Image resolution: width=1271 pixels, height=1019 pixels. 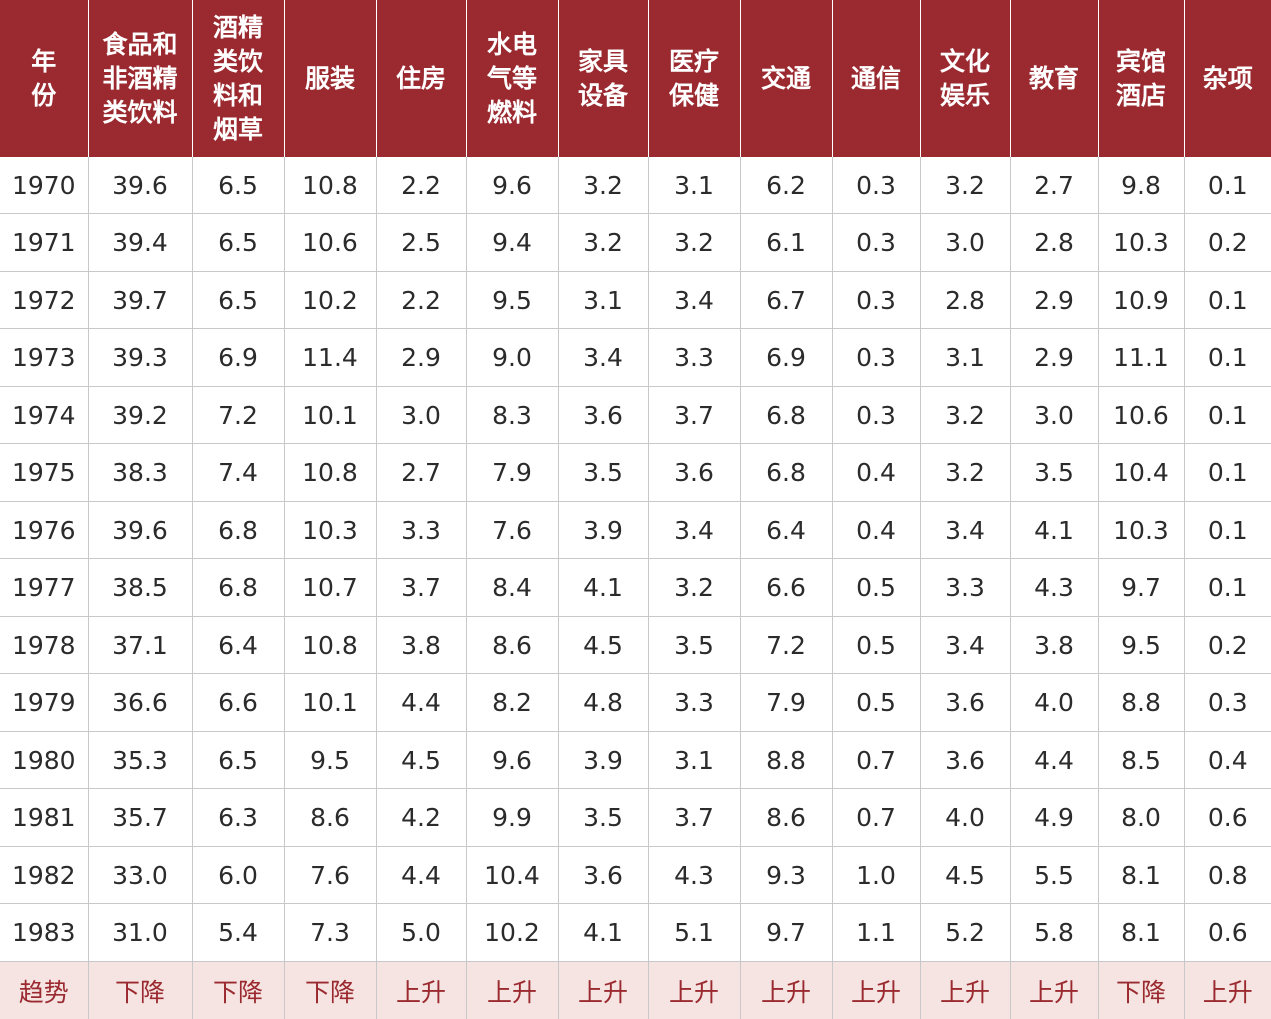 I want to click on value-cell: 4.5, so click(x=421, y=760).